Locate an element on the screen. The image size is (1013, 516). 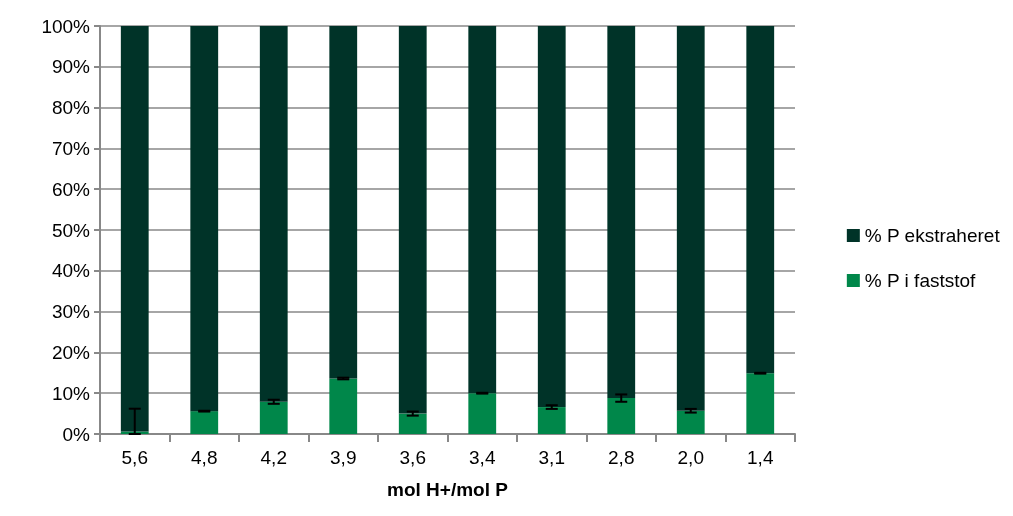
x-tick-label: 2,8 is located at coordinates (621, 457).